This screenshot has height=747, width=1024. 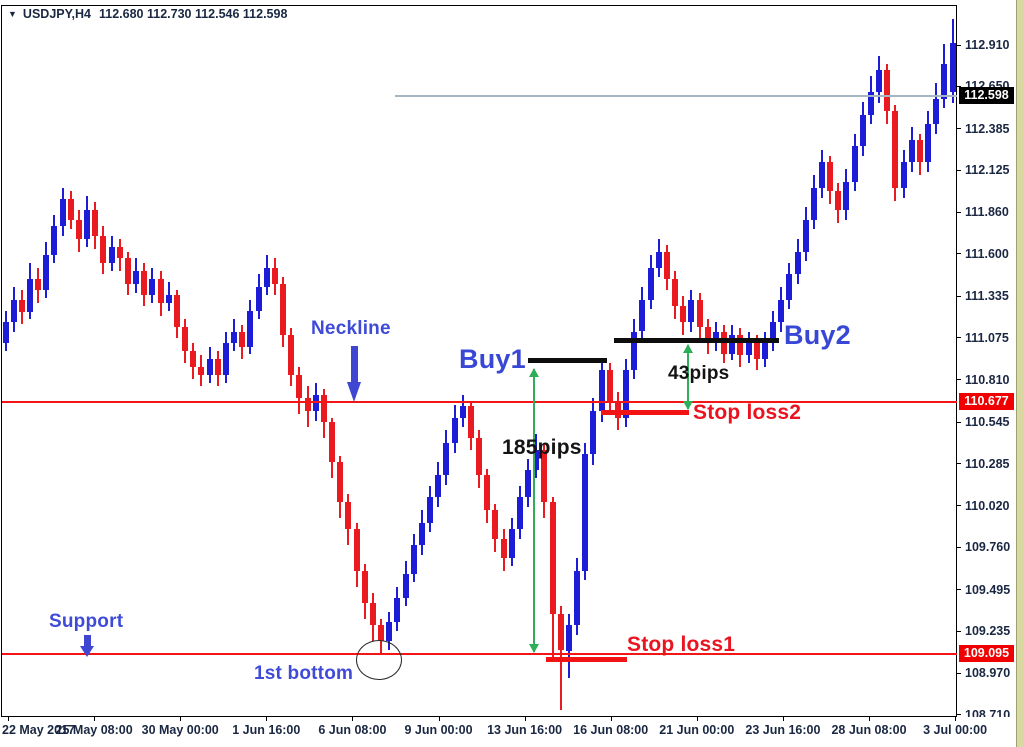 I want to click on arrow-shaft, so click(x=534, y=510).